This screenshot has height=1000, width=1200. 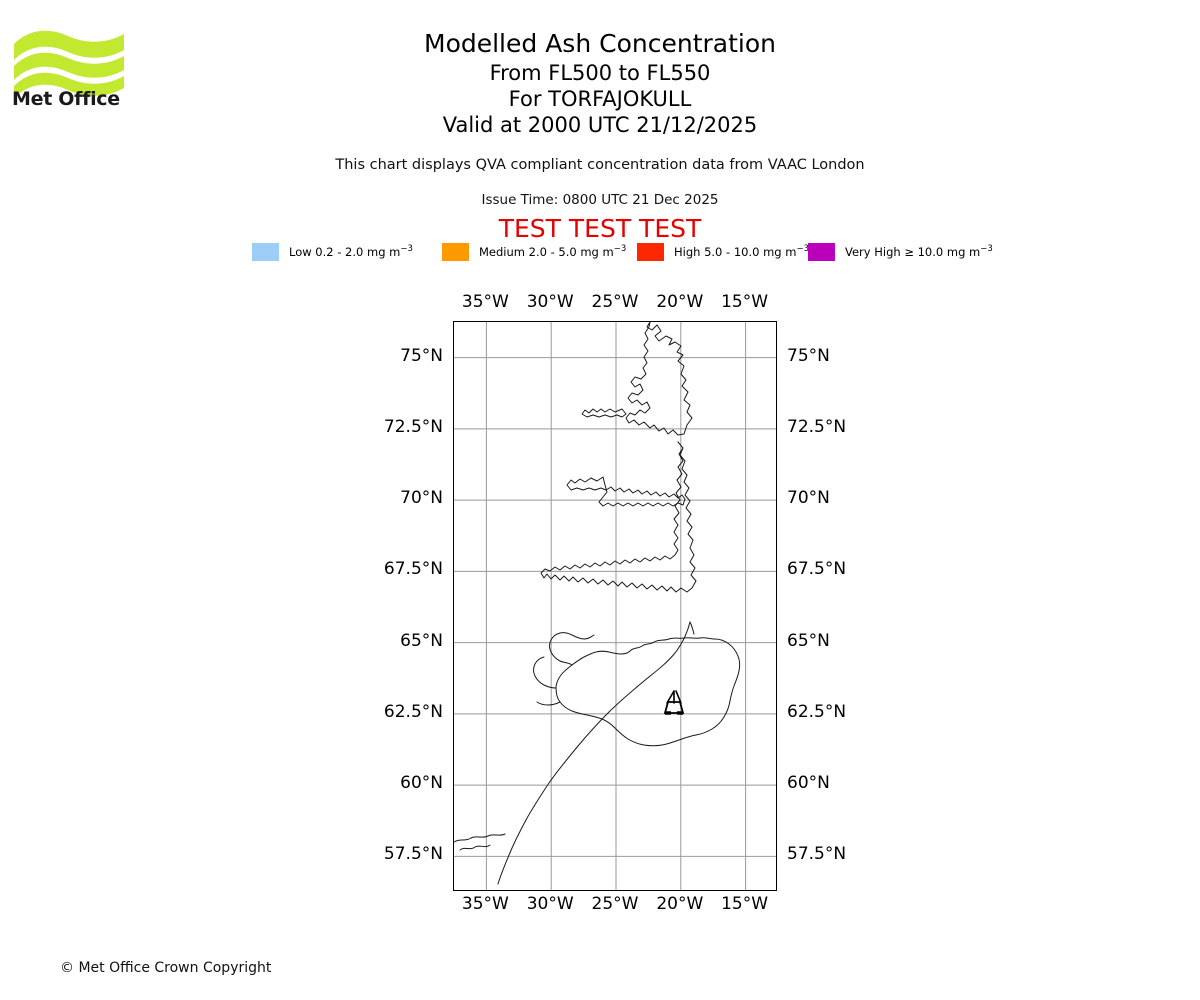 What do you see at coordinates (550, 904) in the screenshot?
I see `lon-tick-bottom-1: 30°W` at bounding box center [550, 904].